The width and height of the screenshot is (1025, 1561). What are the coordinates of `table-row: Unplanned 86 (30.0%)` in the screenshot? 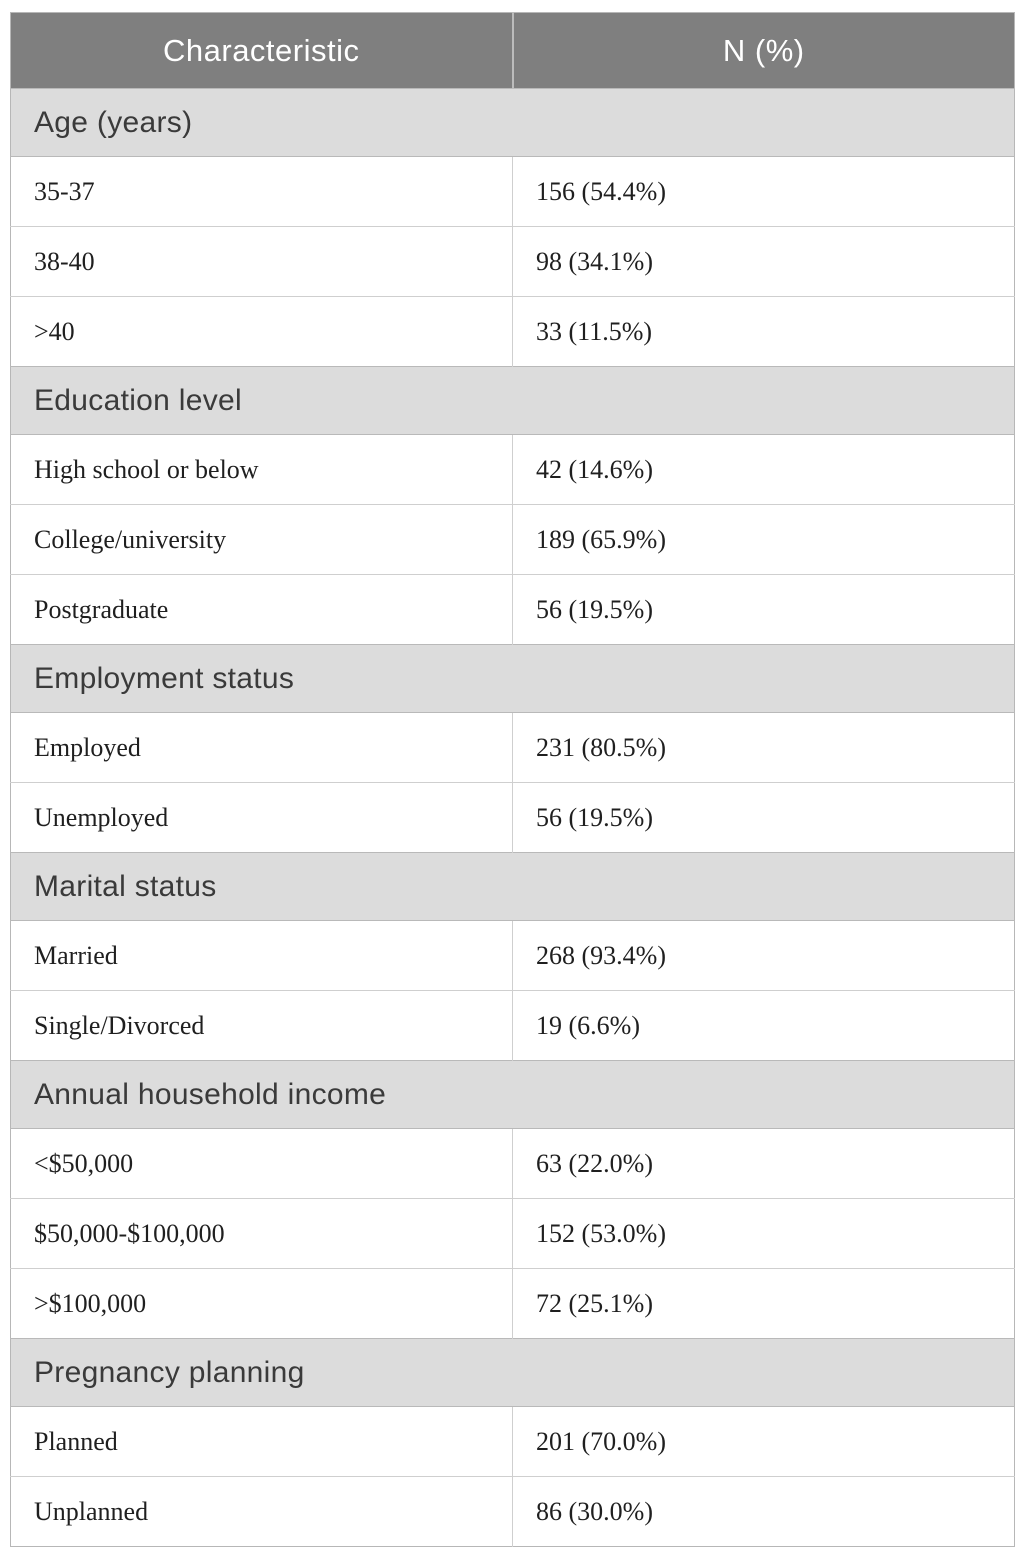 It's located at (512, 1511).